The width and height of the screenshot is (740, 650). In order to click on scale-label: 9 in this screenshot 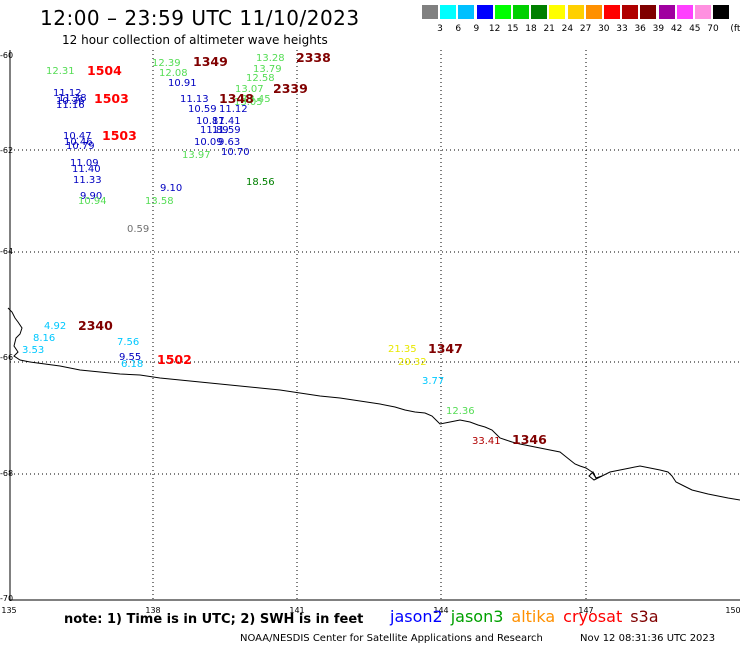, I will do `click(476, 29)`.